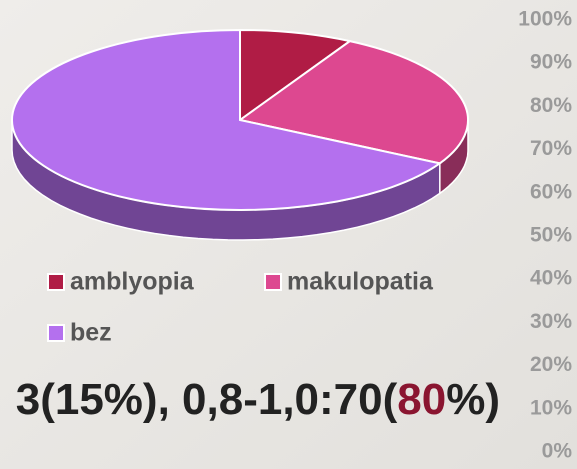 The width and height of the screenshot is (577, 469). I want to click on y-tick-label: 80%, so click(551, 105).